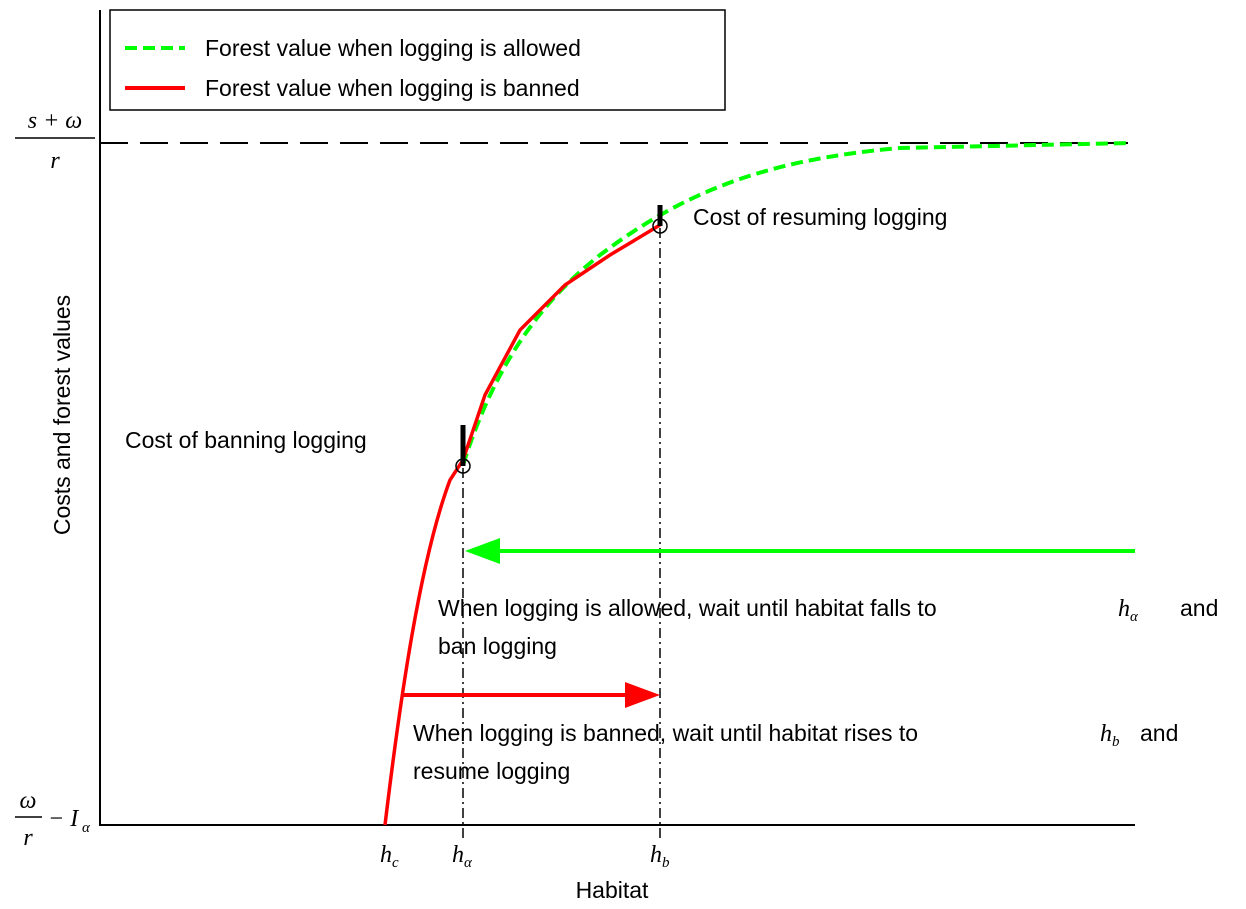 This screenshot has width=1246, height=909. I want to click on y-bottom-sub: α, so click(86, 828).